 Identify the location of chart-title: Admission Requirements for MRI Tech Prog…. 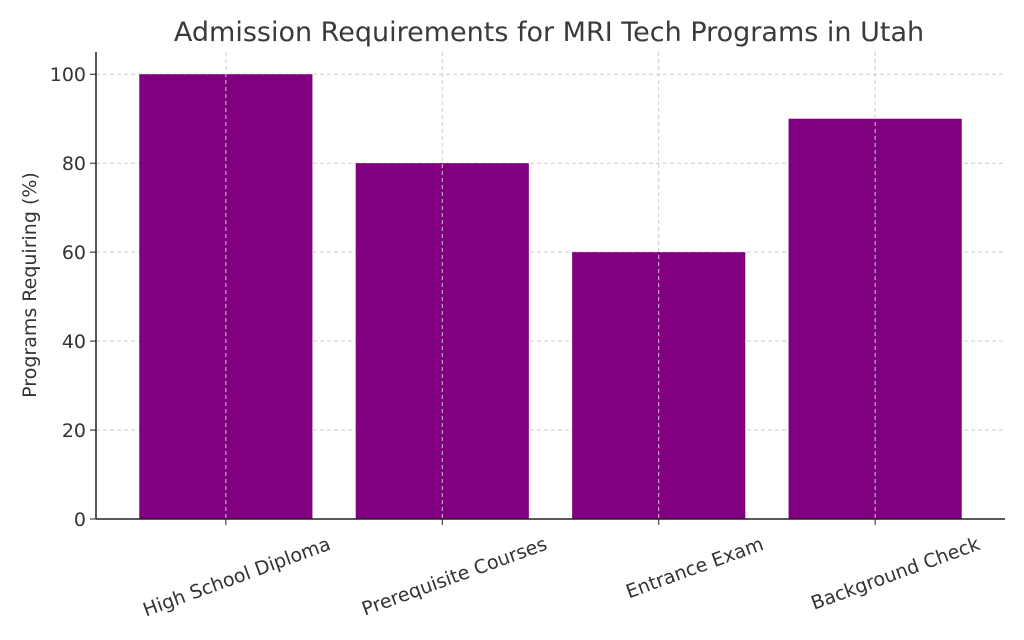
(549, 32).